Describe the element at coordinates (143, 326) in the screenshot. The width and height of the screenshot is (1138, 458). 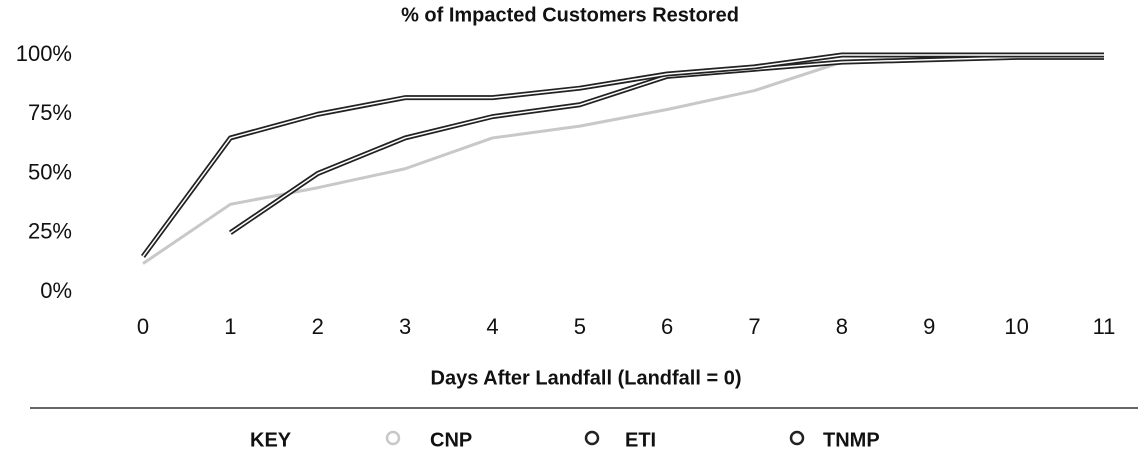
I see `x-tick-label: 0` at that location.